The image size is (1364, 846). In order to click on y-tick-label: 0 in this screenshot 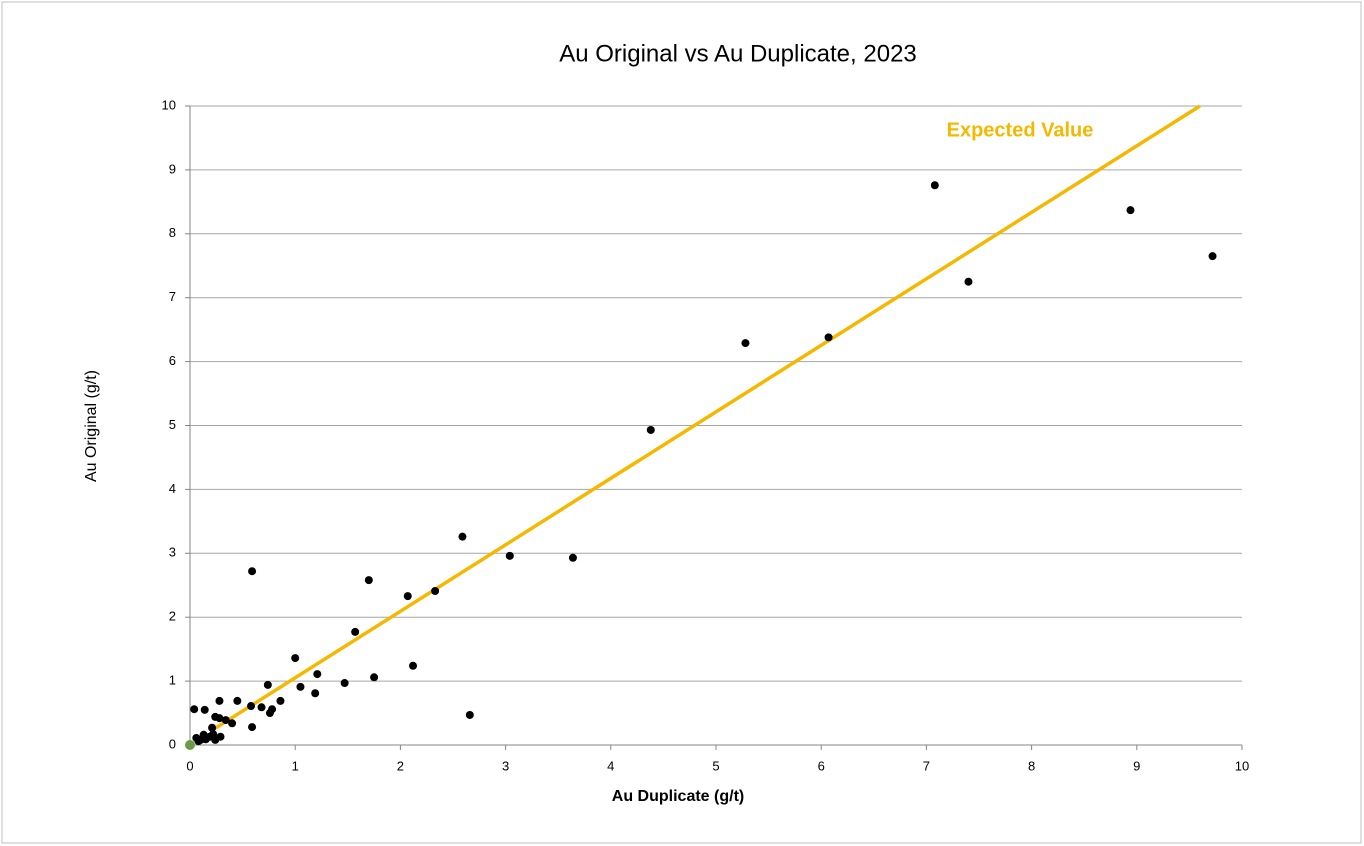, I will do `click(172, 743)`.